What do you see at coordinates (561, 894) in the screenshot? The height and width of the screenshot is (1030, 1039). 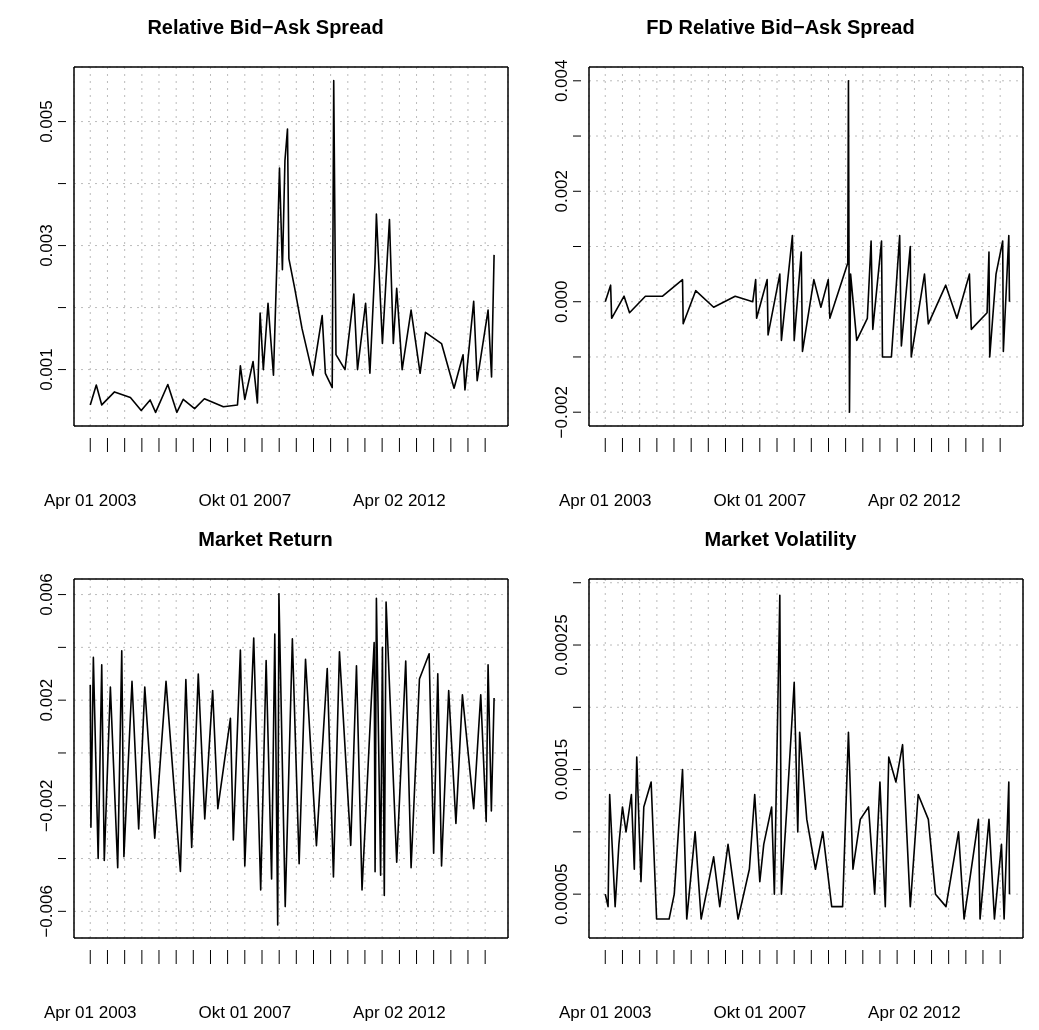 I see `y-tick-label: 0.00005` at bounding box center [561, 894].